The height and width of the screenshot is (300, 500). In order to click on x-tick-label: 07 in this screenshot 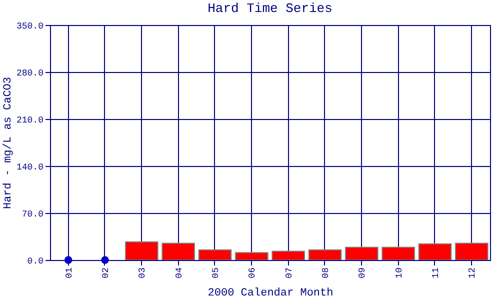, I will do `click(289, 273)`.